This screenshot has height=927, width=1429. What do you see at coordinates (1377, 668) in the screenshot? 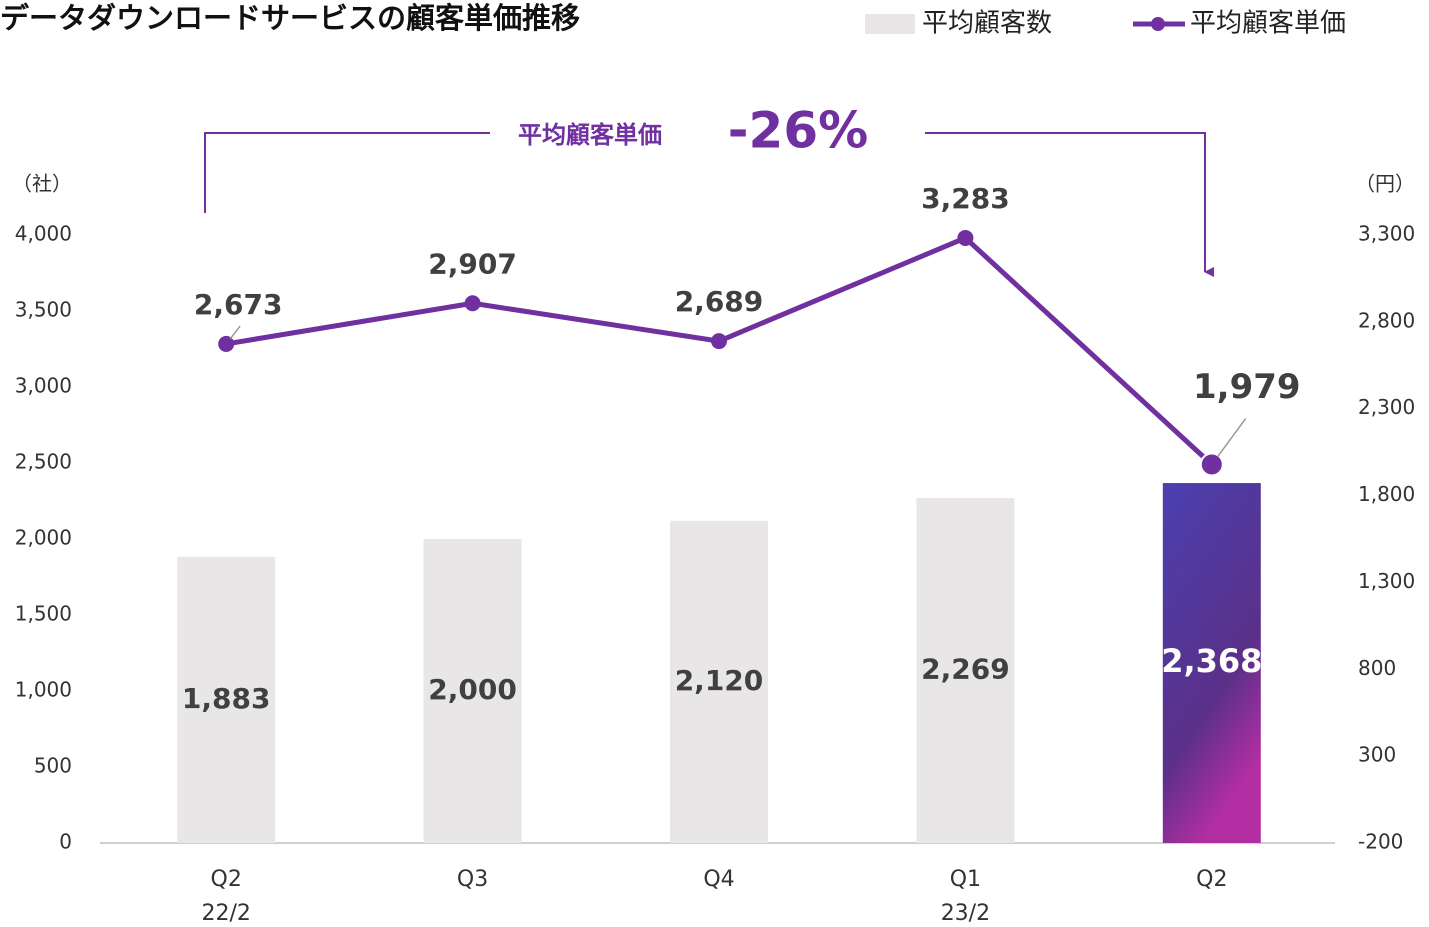
I see `y2-tick-label: 800` at bounding box center [1377, 668].